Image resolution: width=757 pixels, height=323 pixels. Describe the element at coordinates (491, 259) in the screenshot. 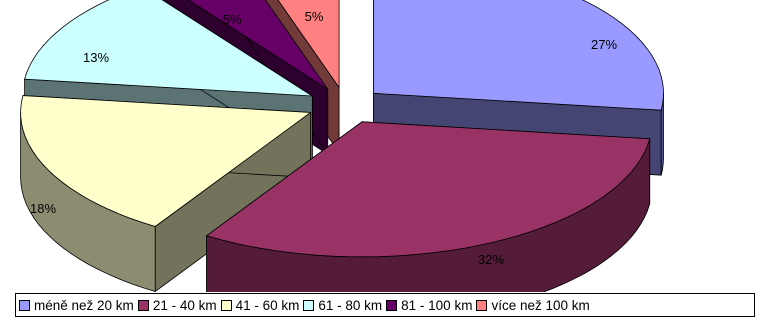

I see `data-label: 32%` at that location.